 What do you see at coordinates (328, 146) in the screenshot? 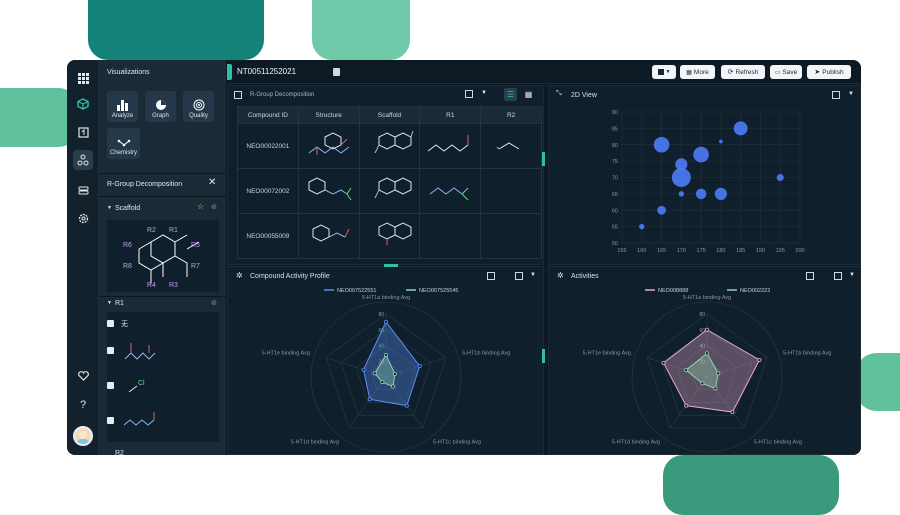
I see `structure-cell` at bounding box center [328, 146].